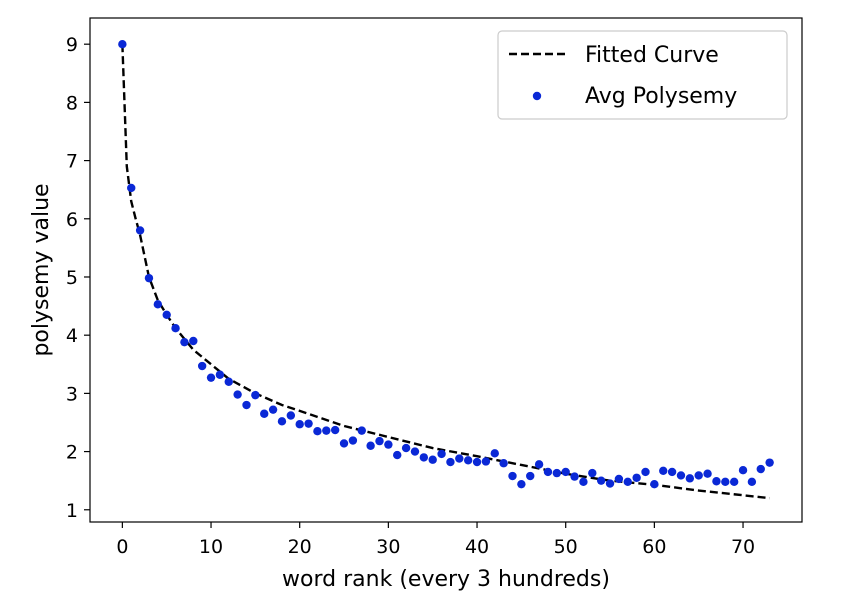  Describe the element at coordinates (654, 547) in the screenshot. I see `x-tick-label: 60` at that location.